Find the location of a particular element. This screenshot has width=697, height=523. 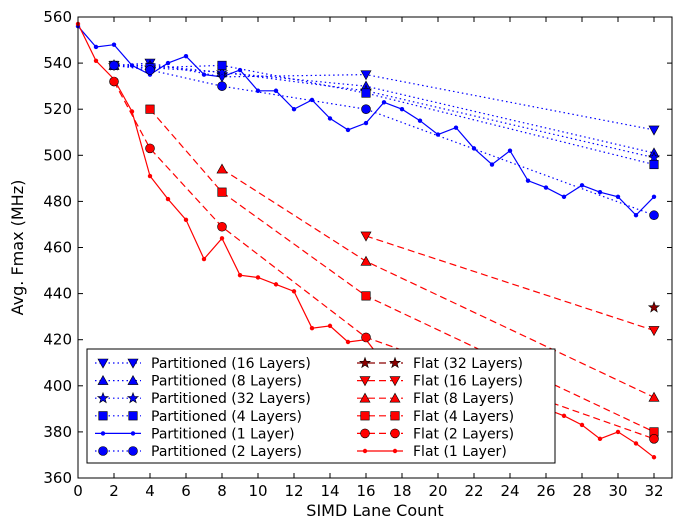

x-tick-label: 4 is located at coordinates (150, 491).